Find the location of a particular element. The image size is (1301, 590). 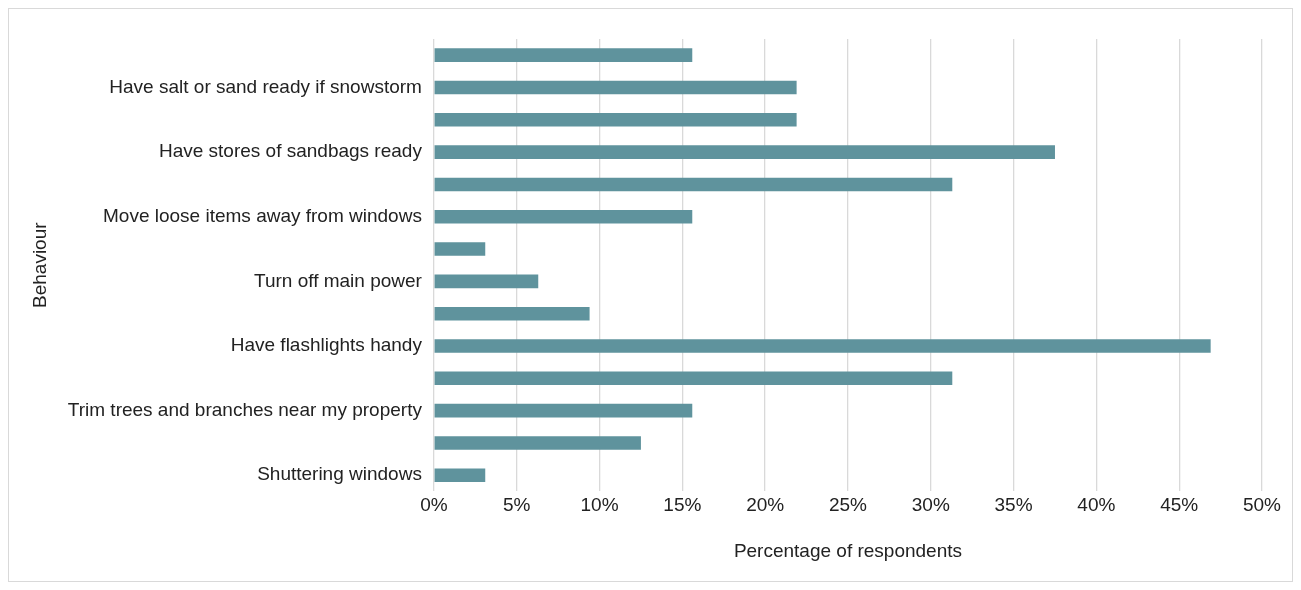

y-tick-label: Have flashlights handy is located at coordinates (326, 345).